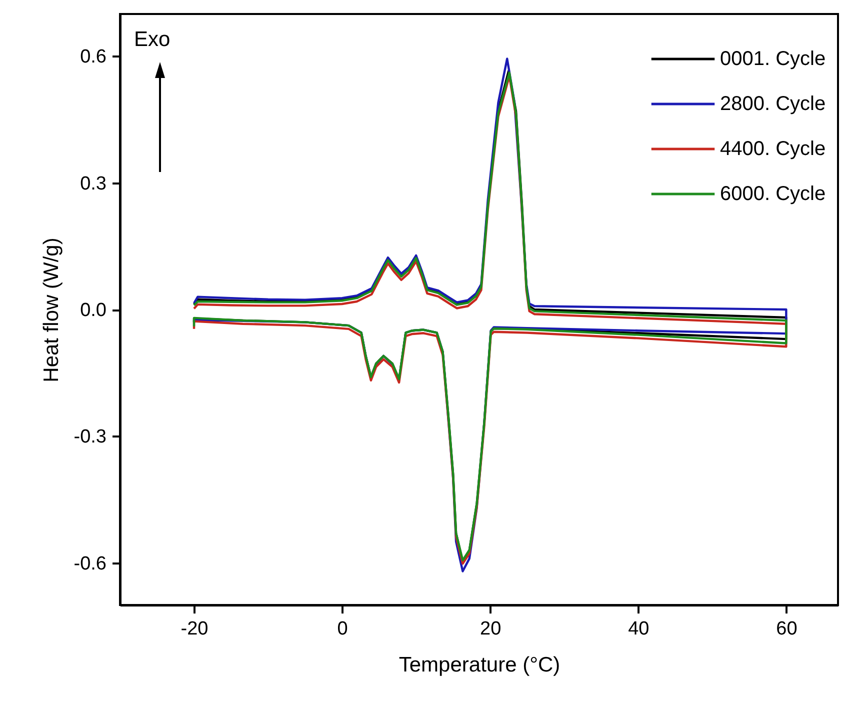 This screenshot has width=844, height=704. What do you see at coordinates (90, 563) in the screenshot?
I see `y-tick-label: -0.6` at bounding box center [90, 563].